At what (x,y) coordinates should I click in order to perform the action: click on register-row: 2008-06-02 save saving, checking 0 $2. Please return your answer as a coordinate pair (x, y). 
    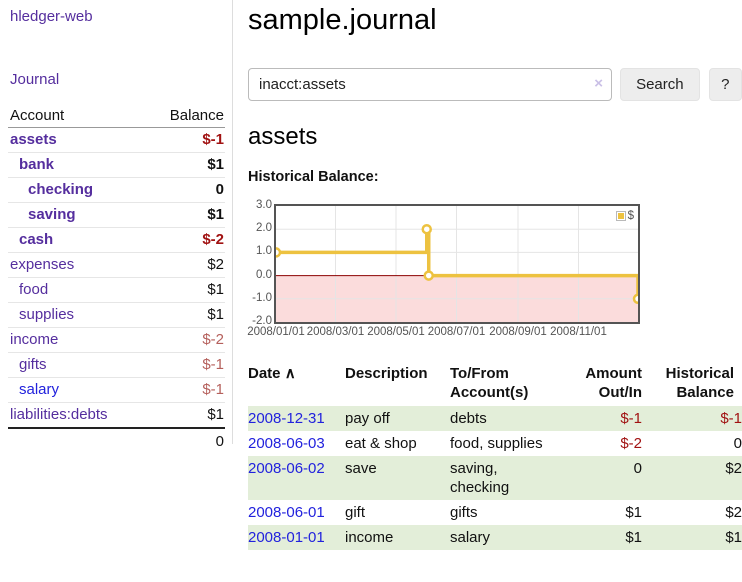
    Looking at the image, I should click on (495, 478).